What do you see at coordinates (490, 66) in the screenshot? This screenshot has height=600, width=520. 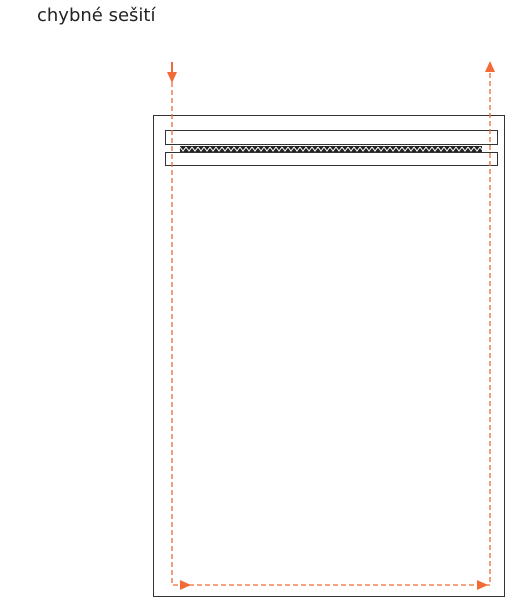 I see `arrow-up` at bounding box center [490, 66].